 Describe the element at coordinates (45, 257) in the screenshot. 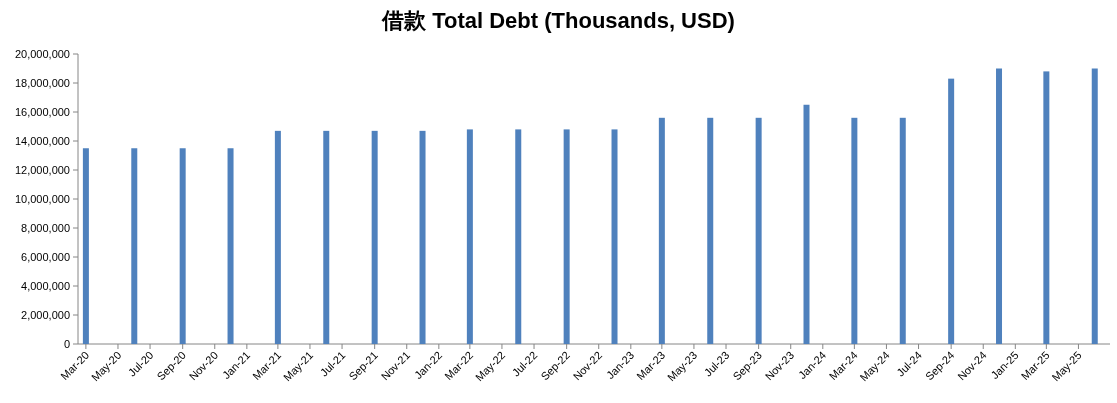

I see `y-tick-label: 6,000,000` at that location.